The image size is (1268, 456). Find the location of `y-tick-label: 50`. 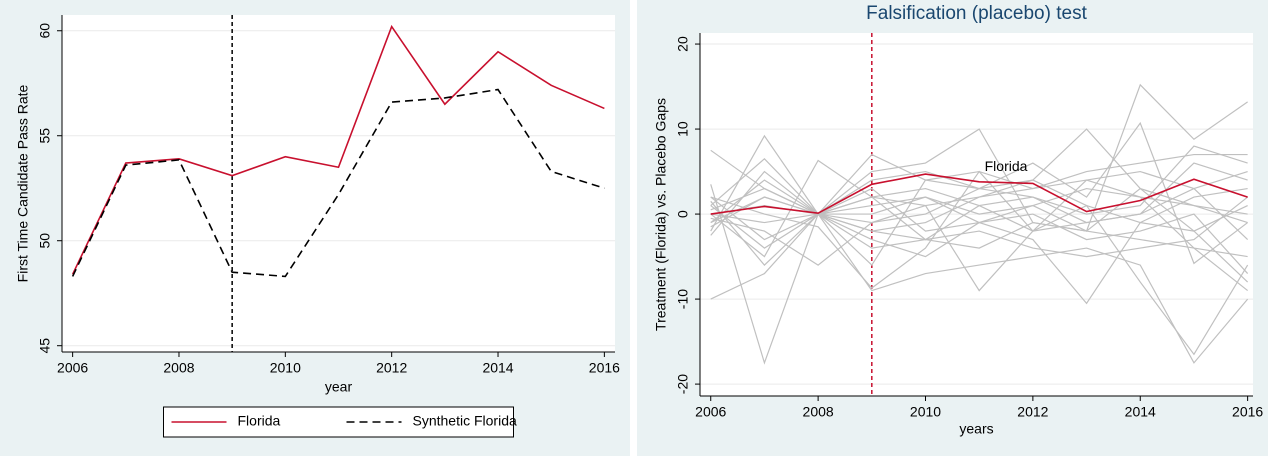

y-tick-label: 50 is located at coordinates (45, 241).